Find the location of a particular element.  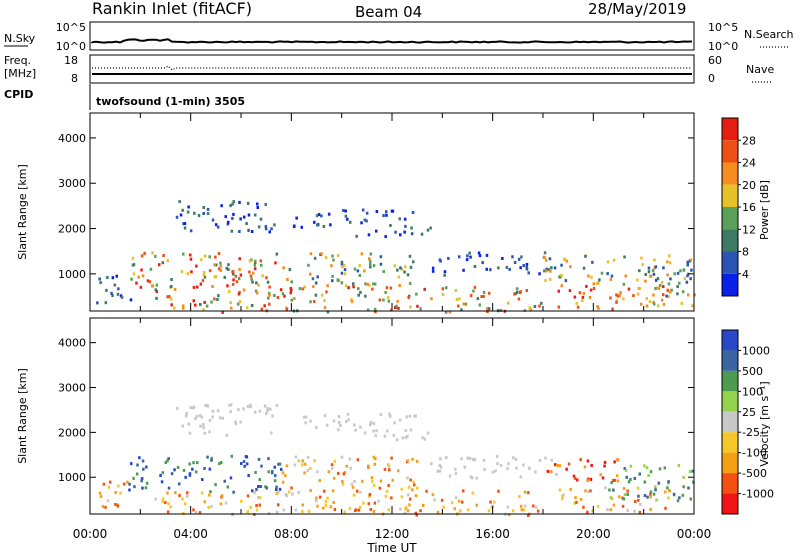

time-tick-label: 04:00 is located at coordinates (190, 534).